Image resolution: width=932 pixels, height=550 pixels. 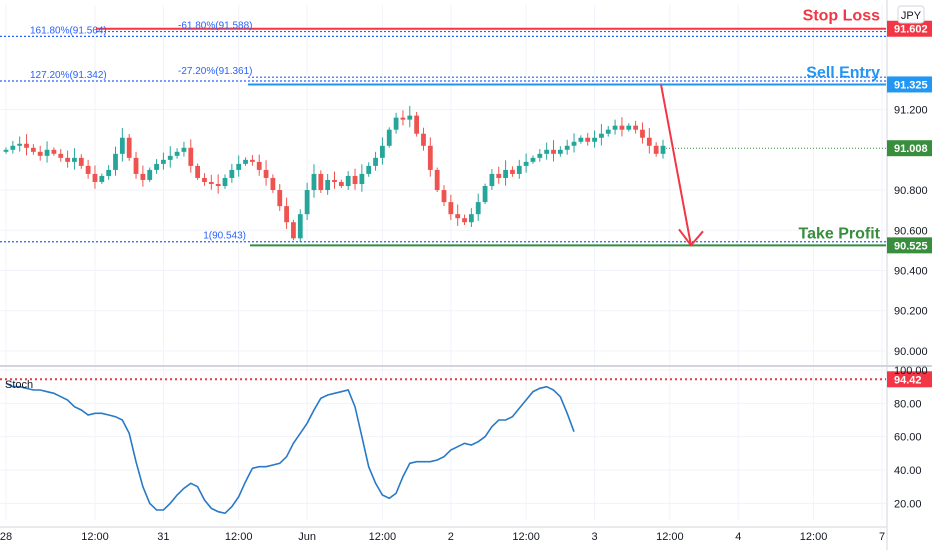 I want to click on price-tick-label: 90.600, so click(x=911, y=231).